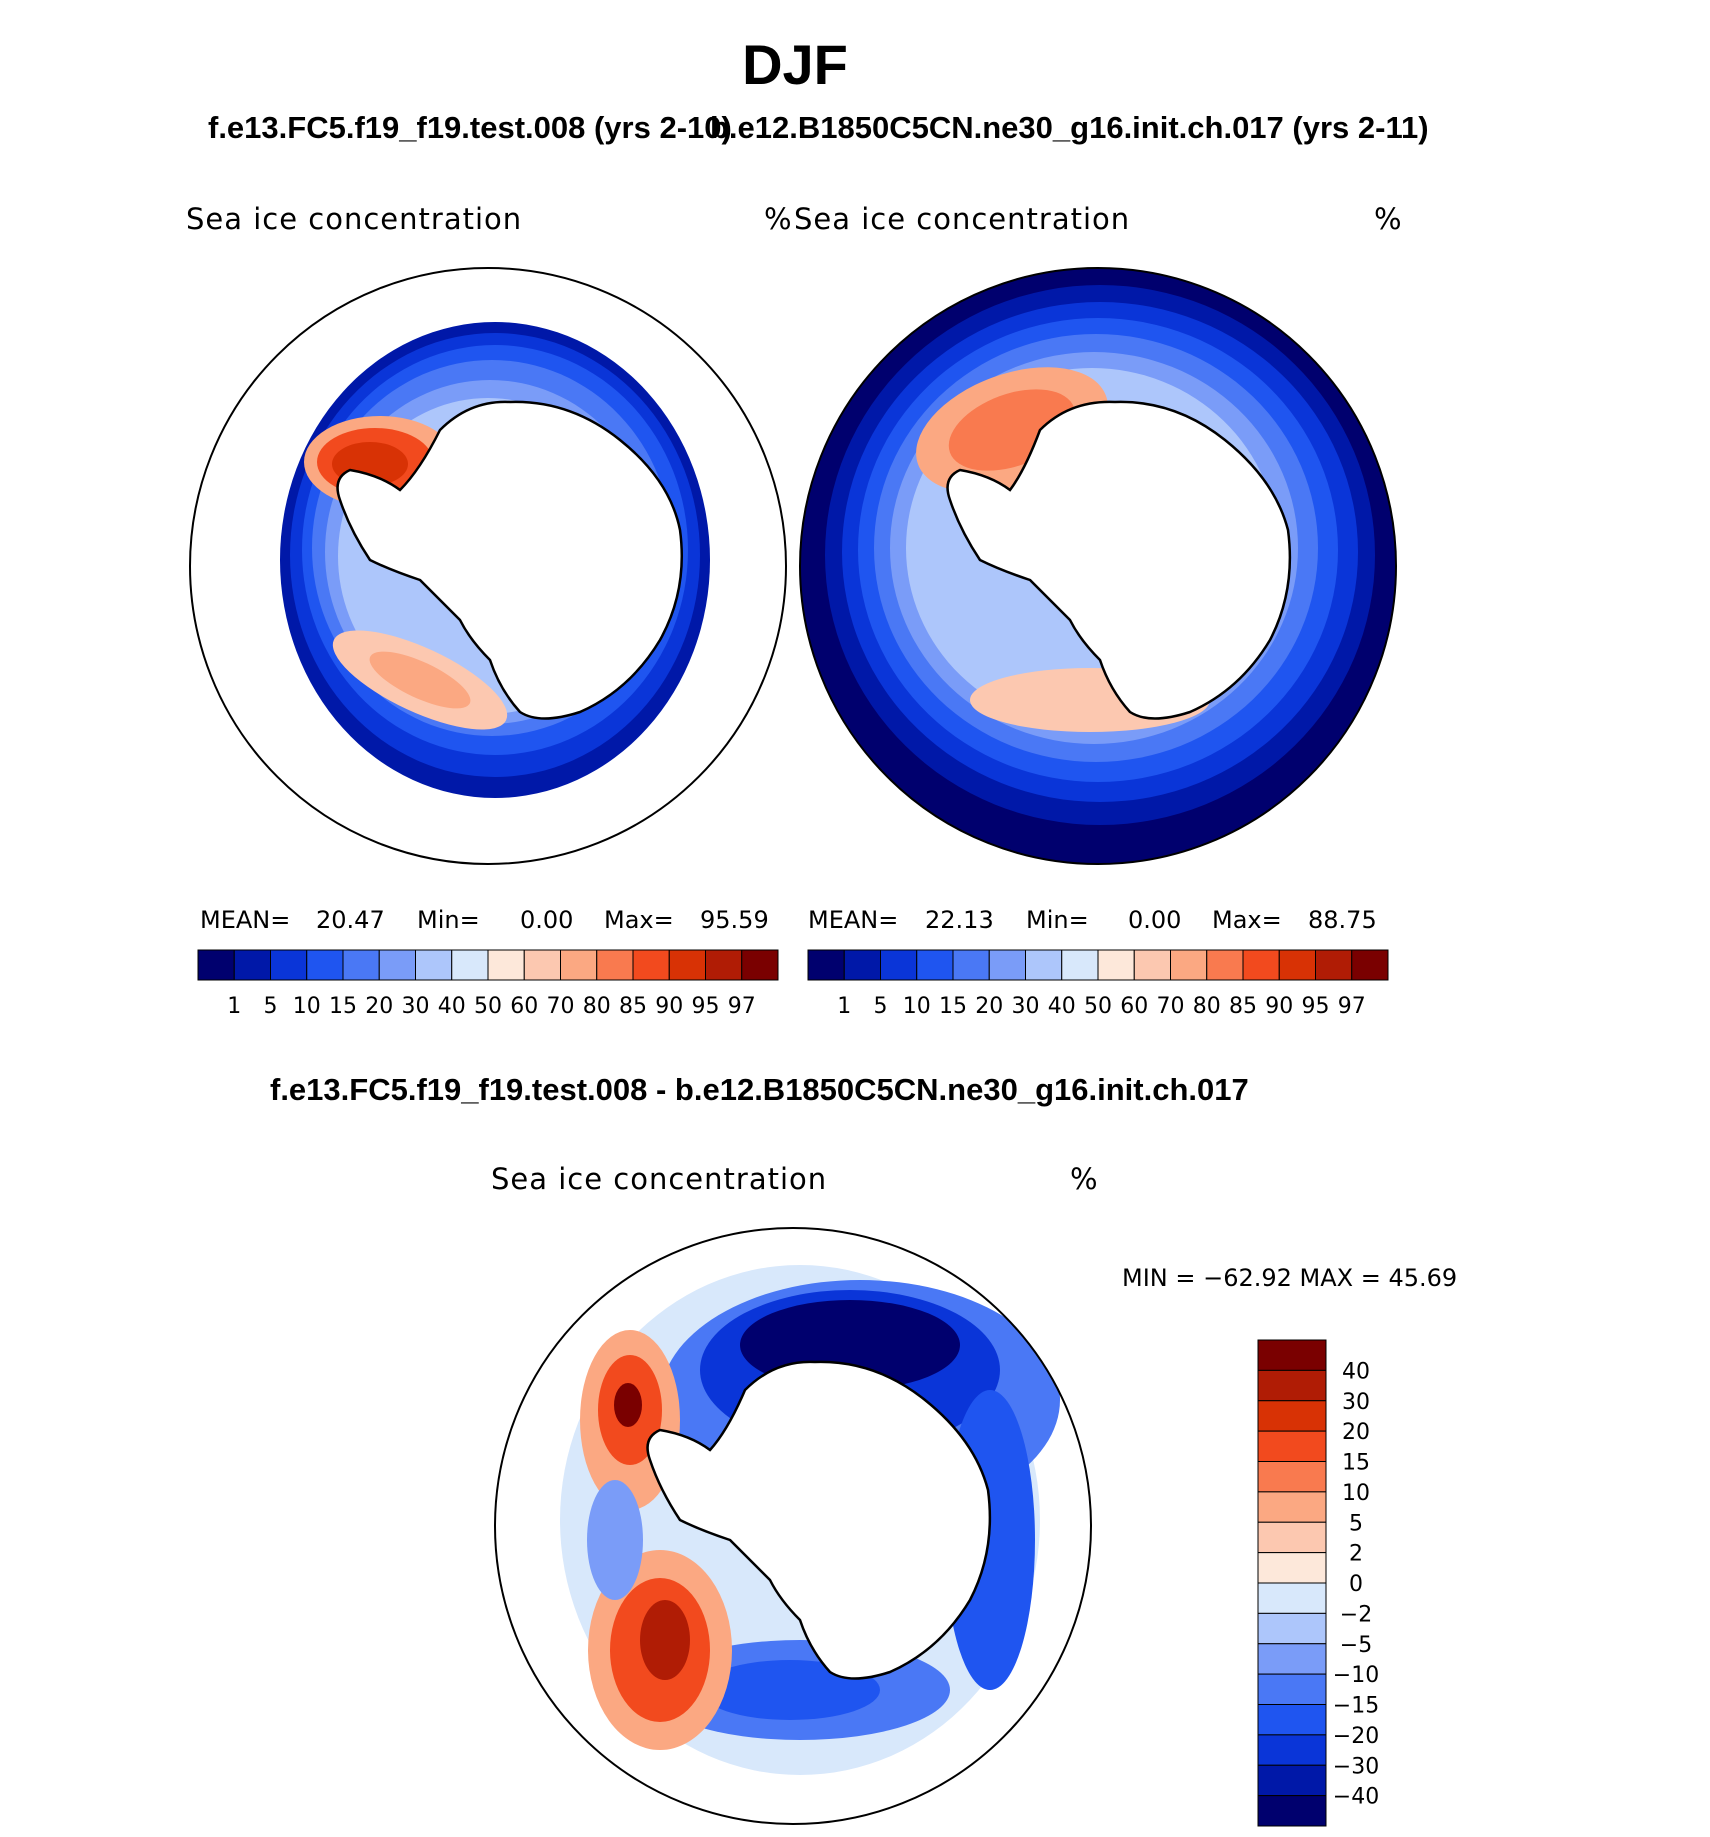  Describe the element at coordinates (1062, 1006) in the screenshot. I see `case2-colorbar-tick: 40` at that location.